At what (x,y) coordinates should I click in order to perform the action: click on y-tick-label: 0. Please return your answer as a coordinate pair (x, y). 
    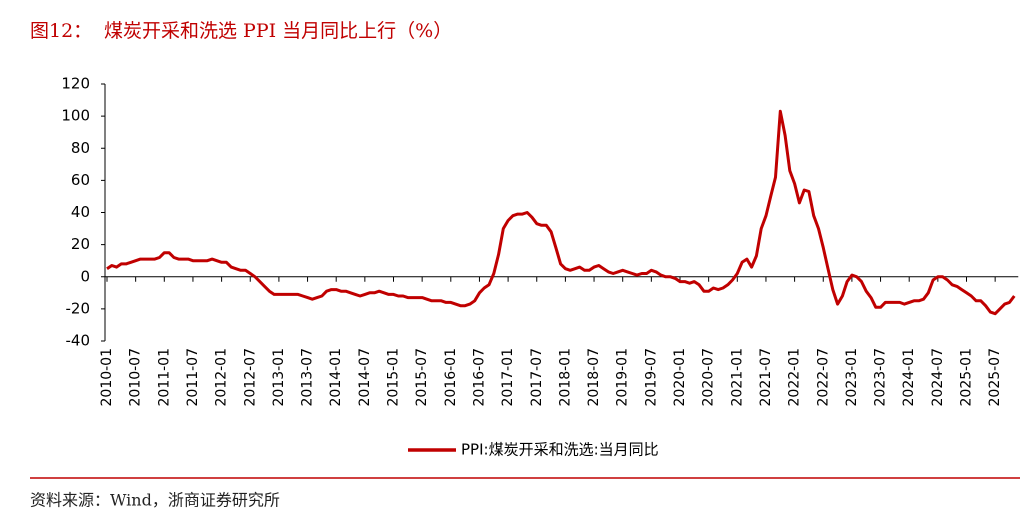
    Looking at the image, I should click on (85, 276).